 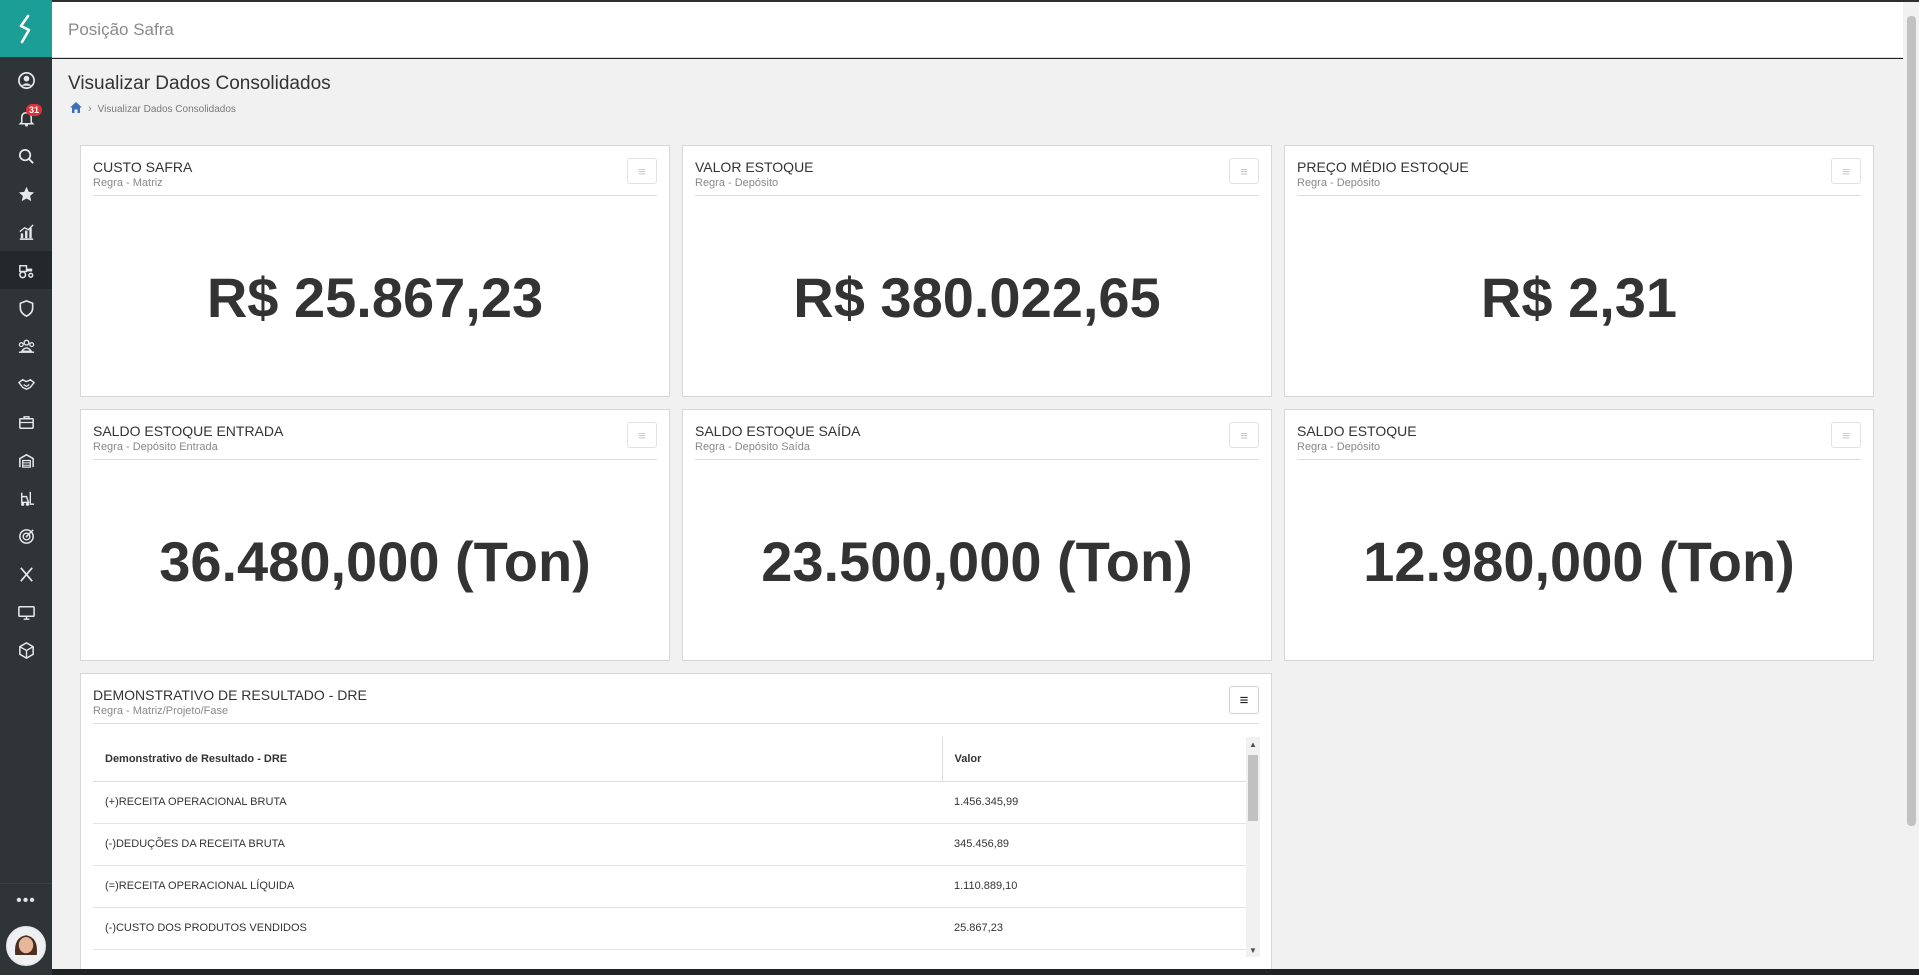 What do you see at coordinates (754, 167) in the screenshot?
I see `card-title: VALOR ESTOQUE` at bounding box center [754, 167].